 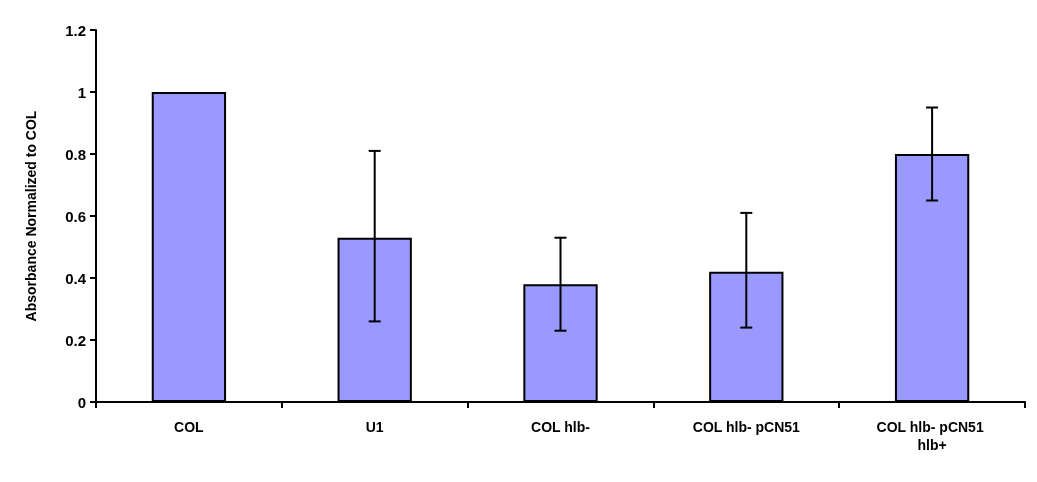 I want to click on y-tick-label: 0.8, so click(x=75, y=154).